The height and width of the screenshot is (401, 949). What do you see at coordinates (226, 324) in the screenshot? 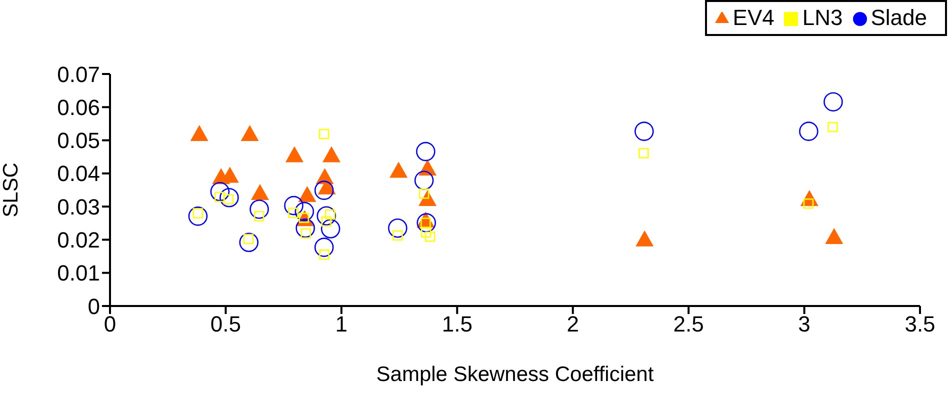
I see `x-tick-label: 0.5` at bounding box center [226, 324].